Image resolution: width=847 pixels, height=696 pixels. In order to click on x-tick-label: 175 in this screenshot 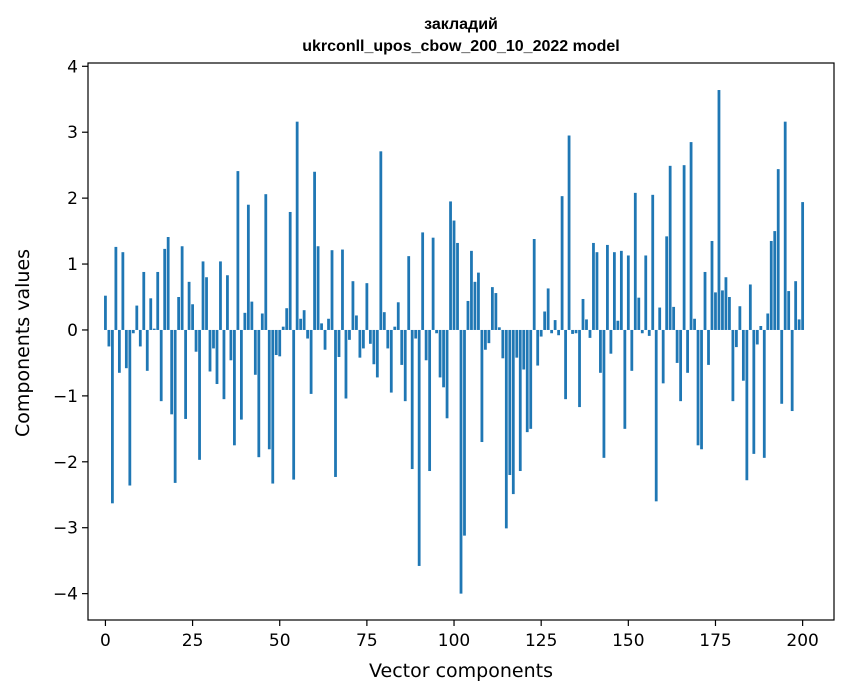, I will do `click(715, 641)`.